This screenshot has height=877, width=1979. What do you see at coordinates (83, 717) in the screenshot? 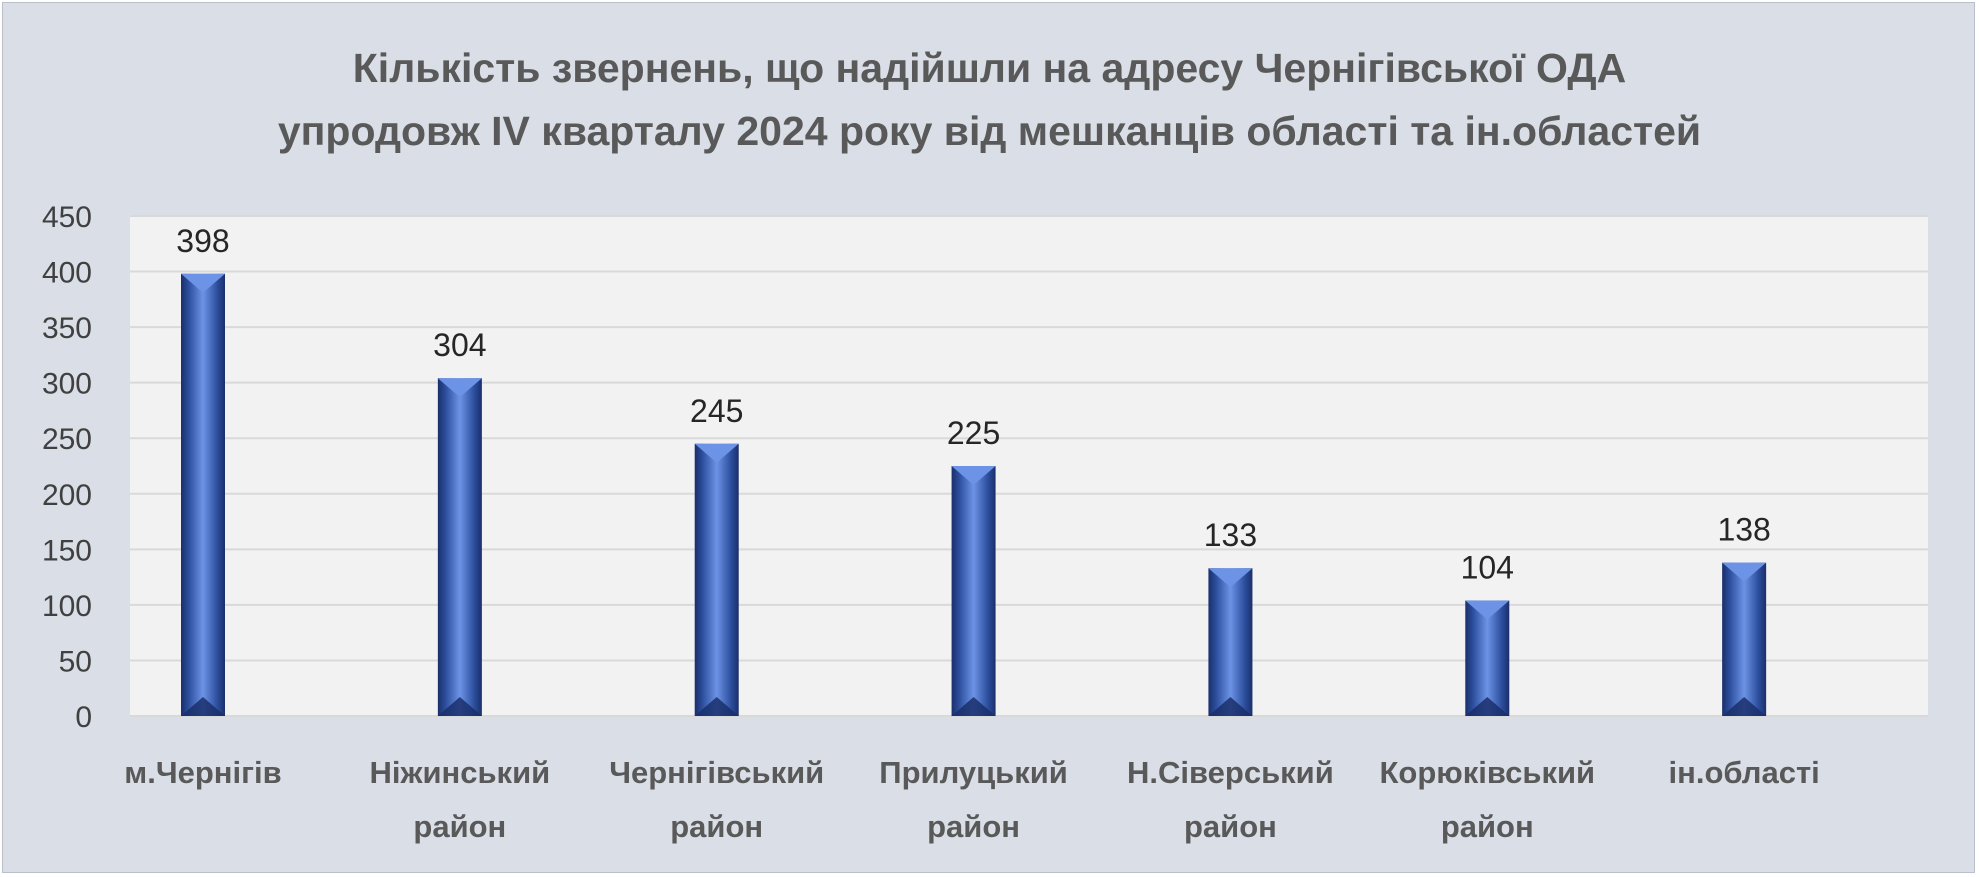
I see `y-tick-label: 0` at bounding box center [83, 717].